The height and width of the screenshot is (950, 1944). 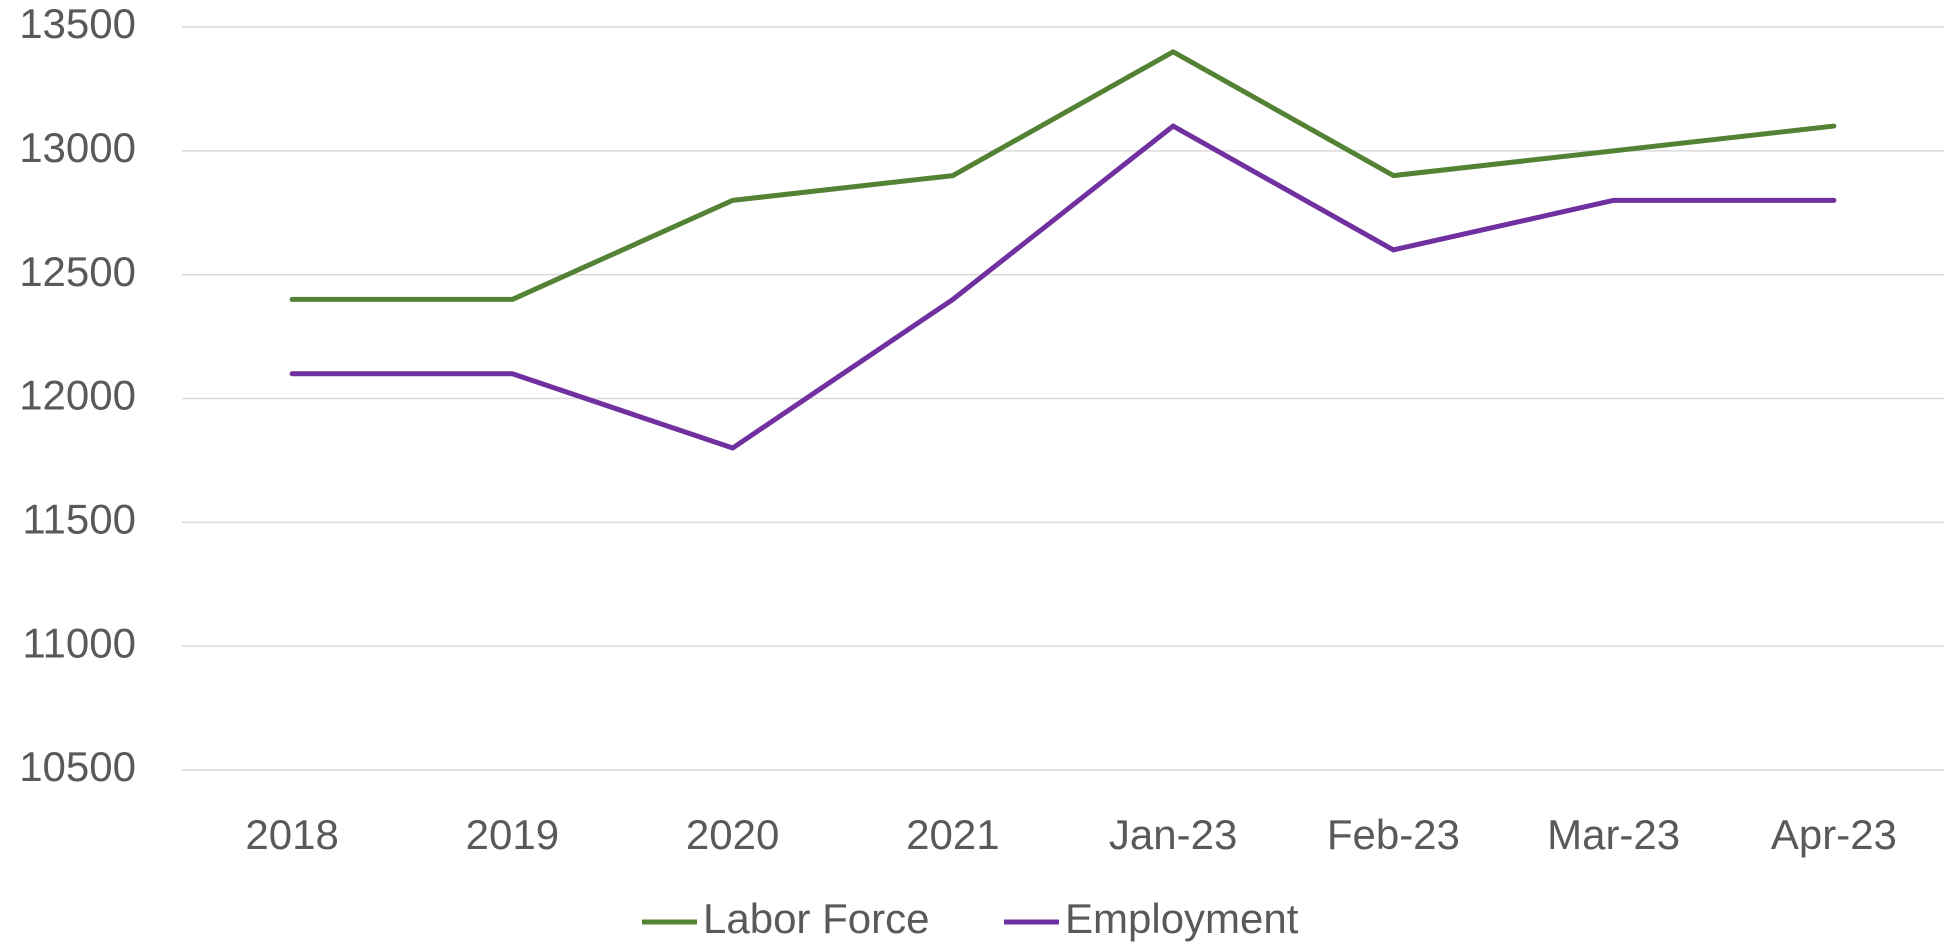 What do you see at coordinates (816, 918) in the screenshot?
I see `legend-label: Labor Force` at bounding box center [816, 918].